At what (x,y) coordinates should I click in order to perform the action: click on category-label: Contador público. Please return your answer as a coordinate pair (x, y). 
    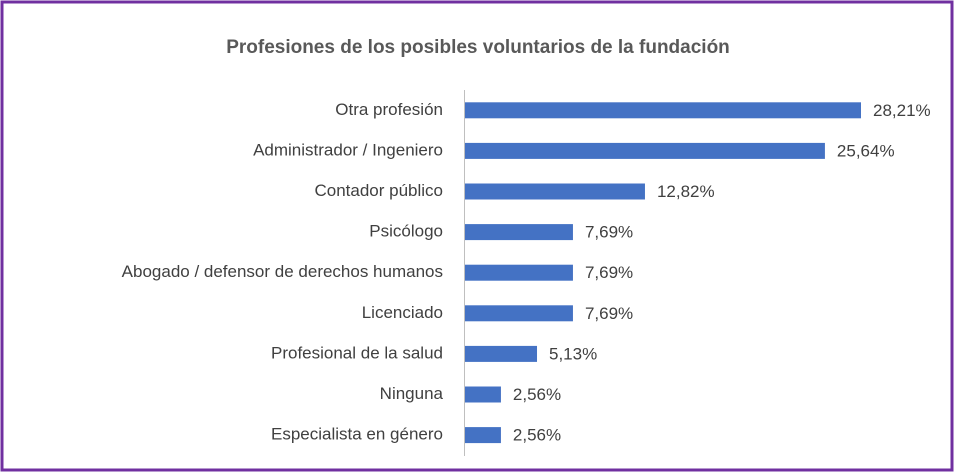
    Looking at the image, I should click on (378, 190).